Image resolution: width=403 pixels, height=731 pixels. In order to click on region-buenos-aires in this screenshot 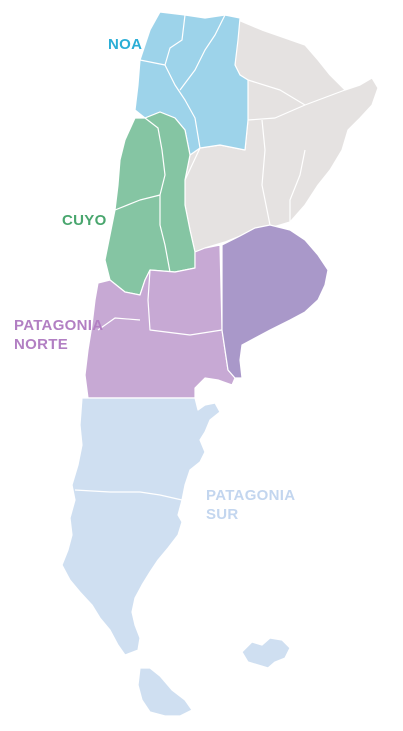, I will do `click(275, 301)`.